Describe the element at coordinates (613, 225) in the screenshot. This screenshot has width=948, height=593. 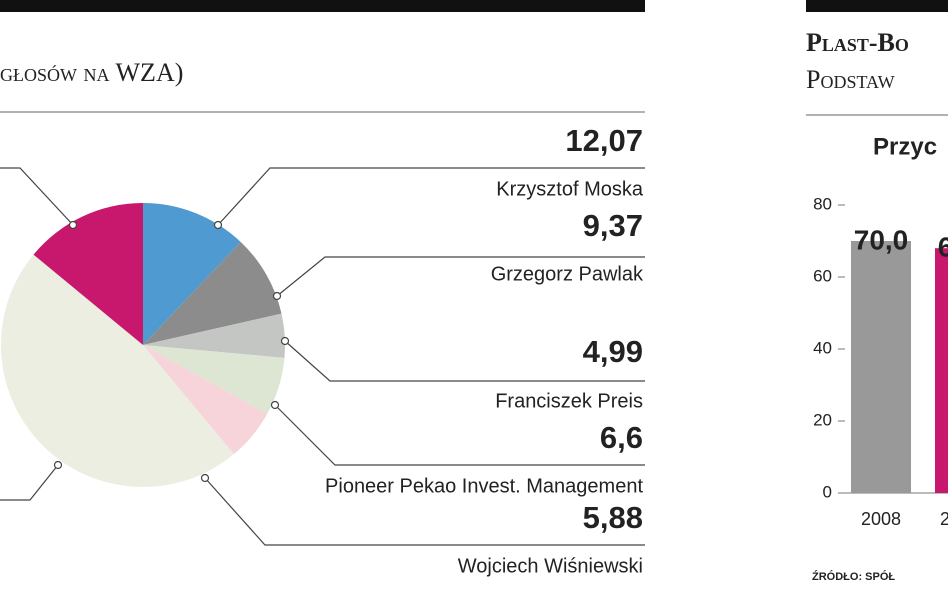
I see `value-label: 9,37` at that location.